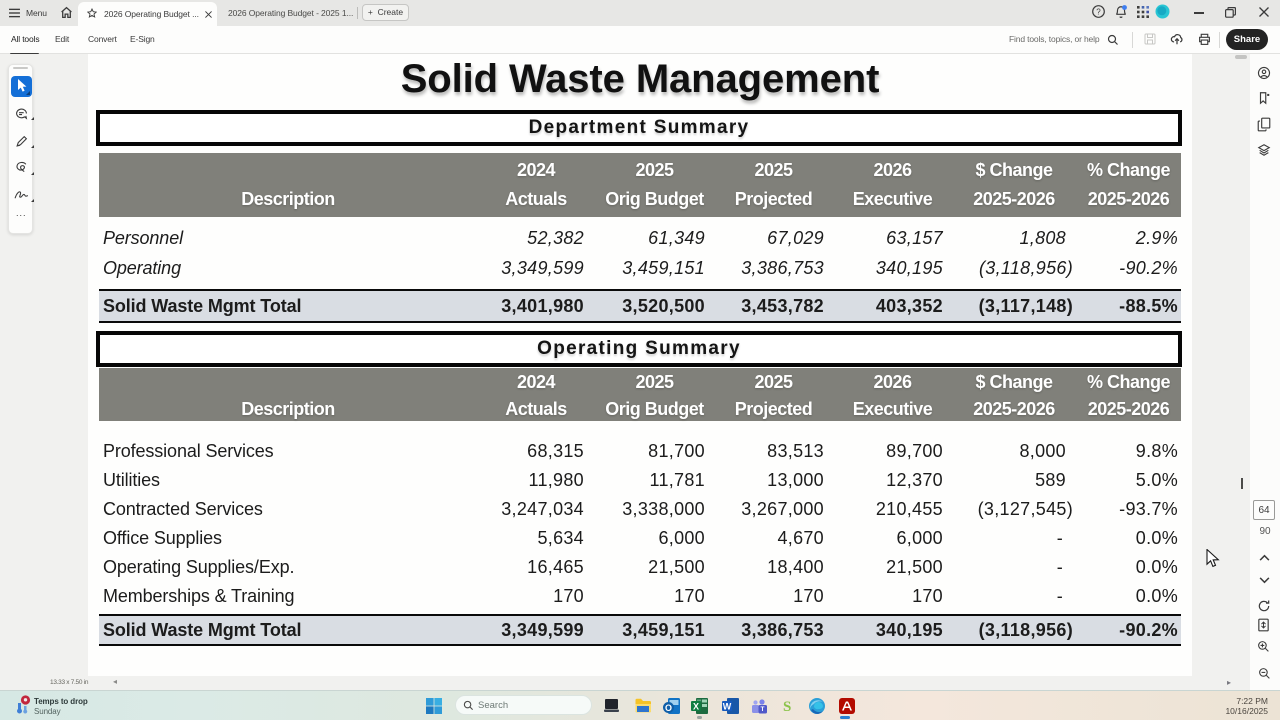 The height and width of the screenshot is (720, 1280). What do you see at coordinates (763, 709) in the screenshot?
I see `svg-text: T` at bounding box center [763, 709].